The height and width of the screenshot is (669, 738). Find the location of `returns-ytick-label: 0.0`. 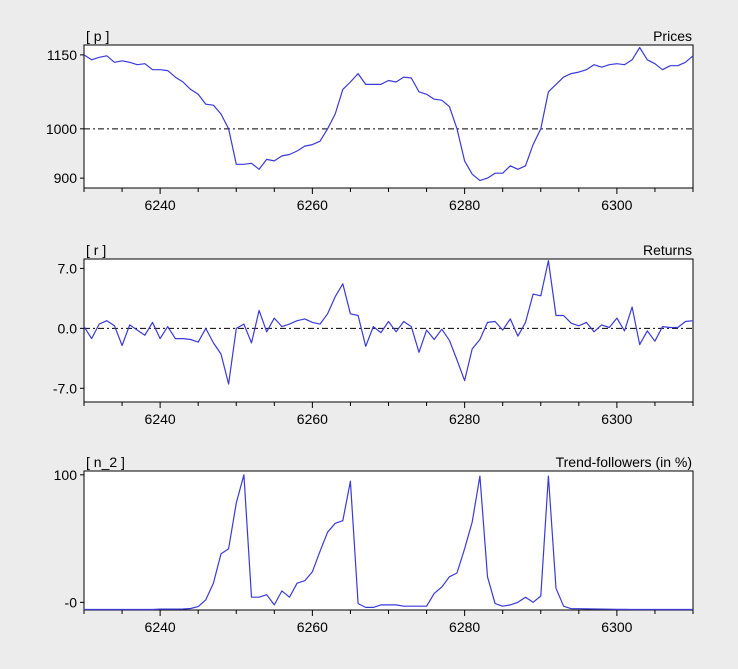

returns-ytick-label: 0.0 is located at coordinates (68, 328).